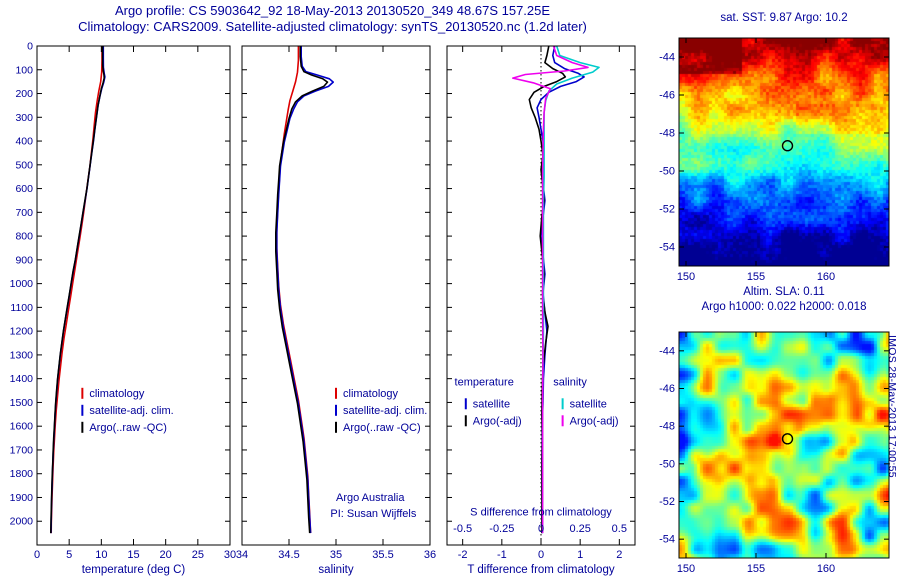 The width and height of the screenshot is (900, 580). Describe the element at coordinates (198, 555) in the screenshot. I see `svg-text: 25` at that location.